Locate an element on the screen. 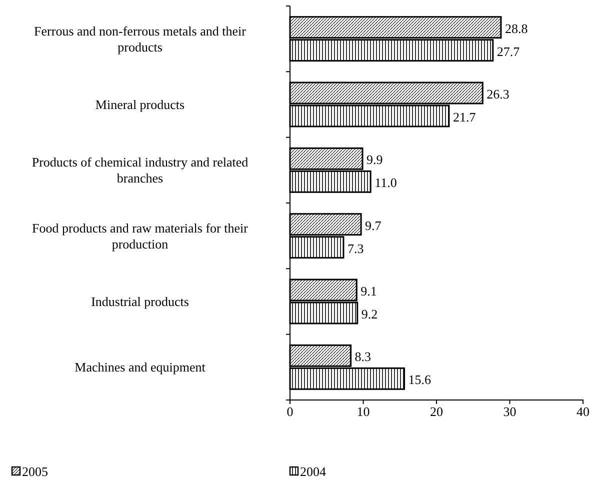  legend-label: 2004 is located at coordinates (313, 471).